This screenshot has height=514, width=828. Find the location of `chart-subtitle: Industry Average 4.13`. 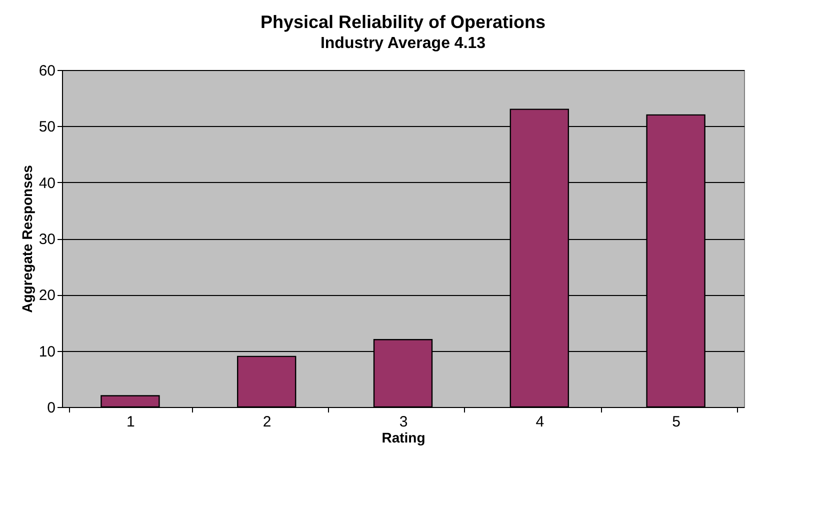

chart-subtitle: Industry Average 4.13 is located at coordinates (403, 43).